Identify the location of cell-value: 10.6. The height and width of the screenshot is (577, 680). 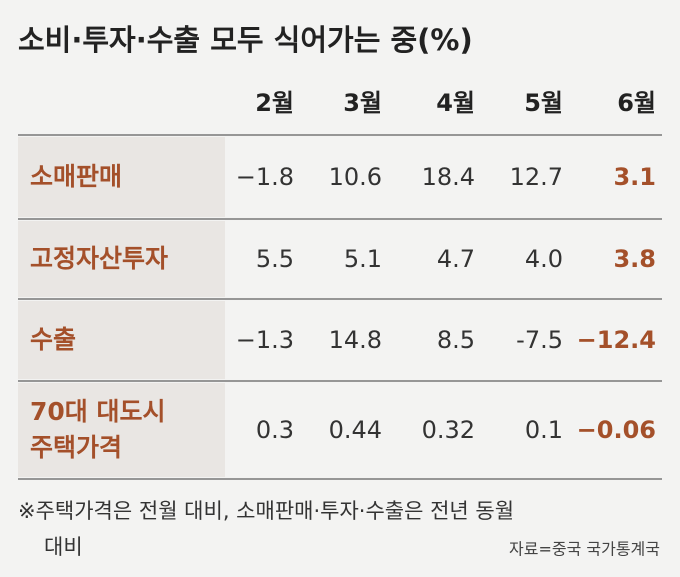
(355, 177).